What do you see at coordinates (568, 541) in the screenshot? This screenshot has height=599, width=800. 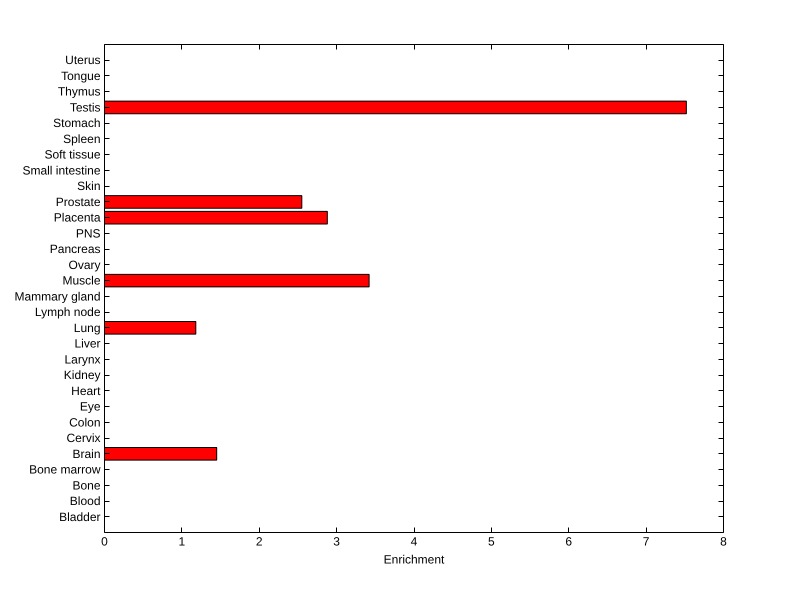 I see `x-tick-label: 6` at bounding box center [568, 541].